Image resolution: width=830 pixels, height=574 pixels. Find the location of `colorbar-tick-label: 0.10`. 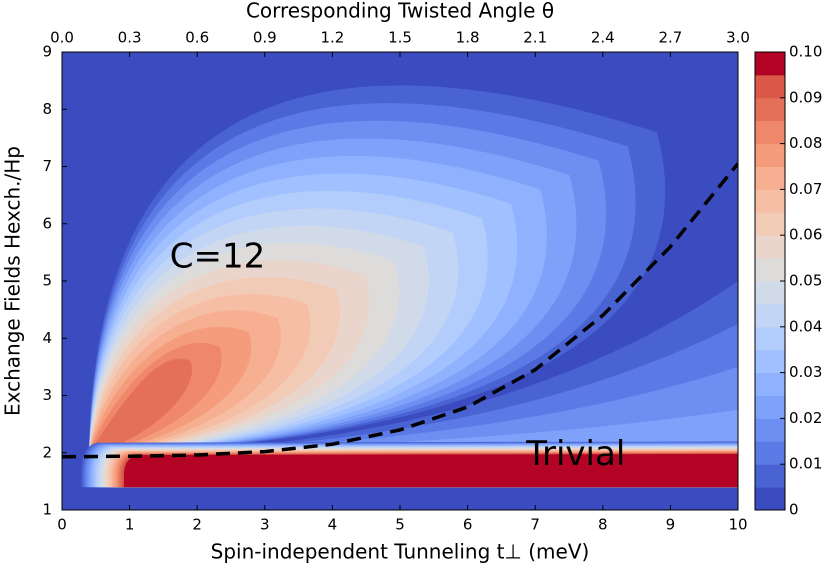

colorbar-tick-label: 0.10 is located at coordinates (805, 52).